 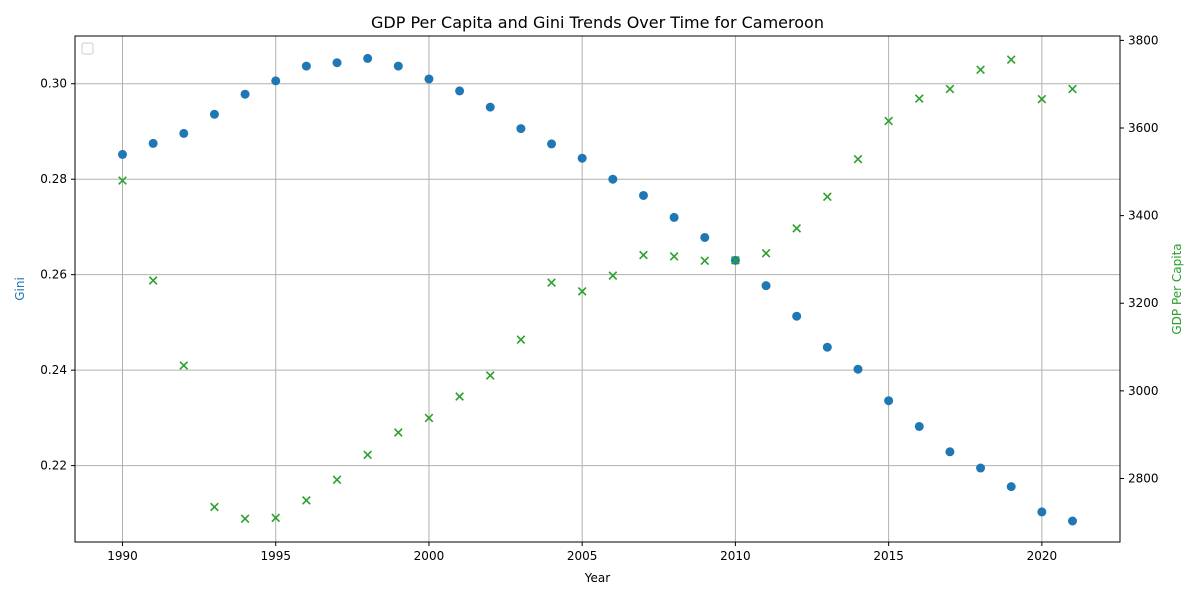 I want to click on y-right-tick-label: 3800, so click(x=1143, y=40).